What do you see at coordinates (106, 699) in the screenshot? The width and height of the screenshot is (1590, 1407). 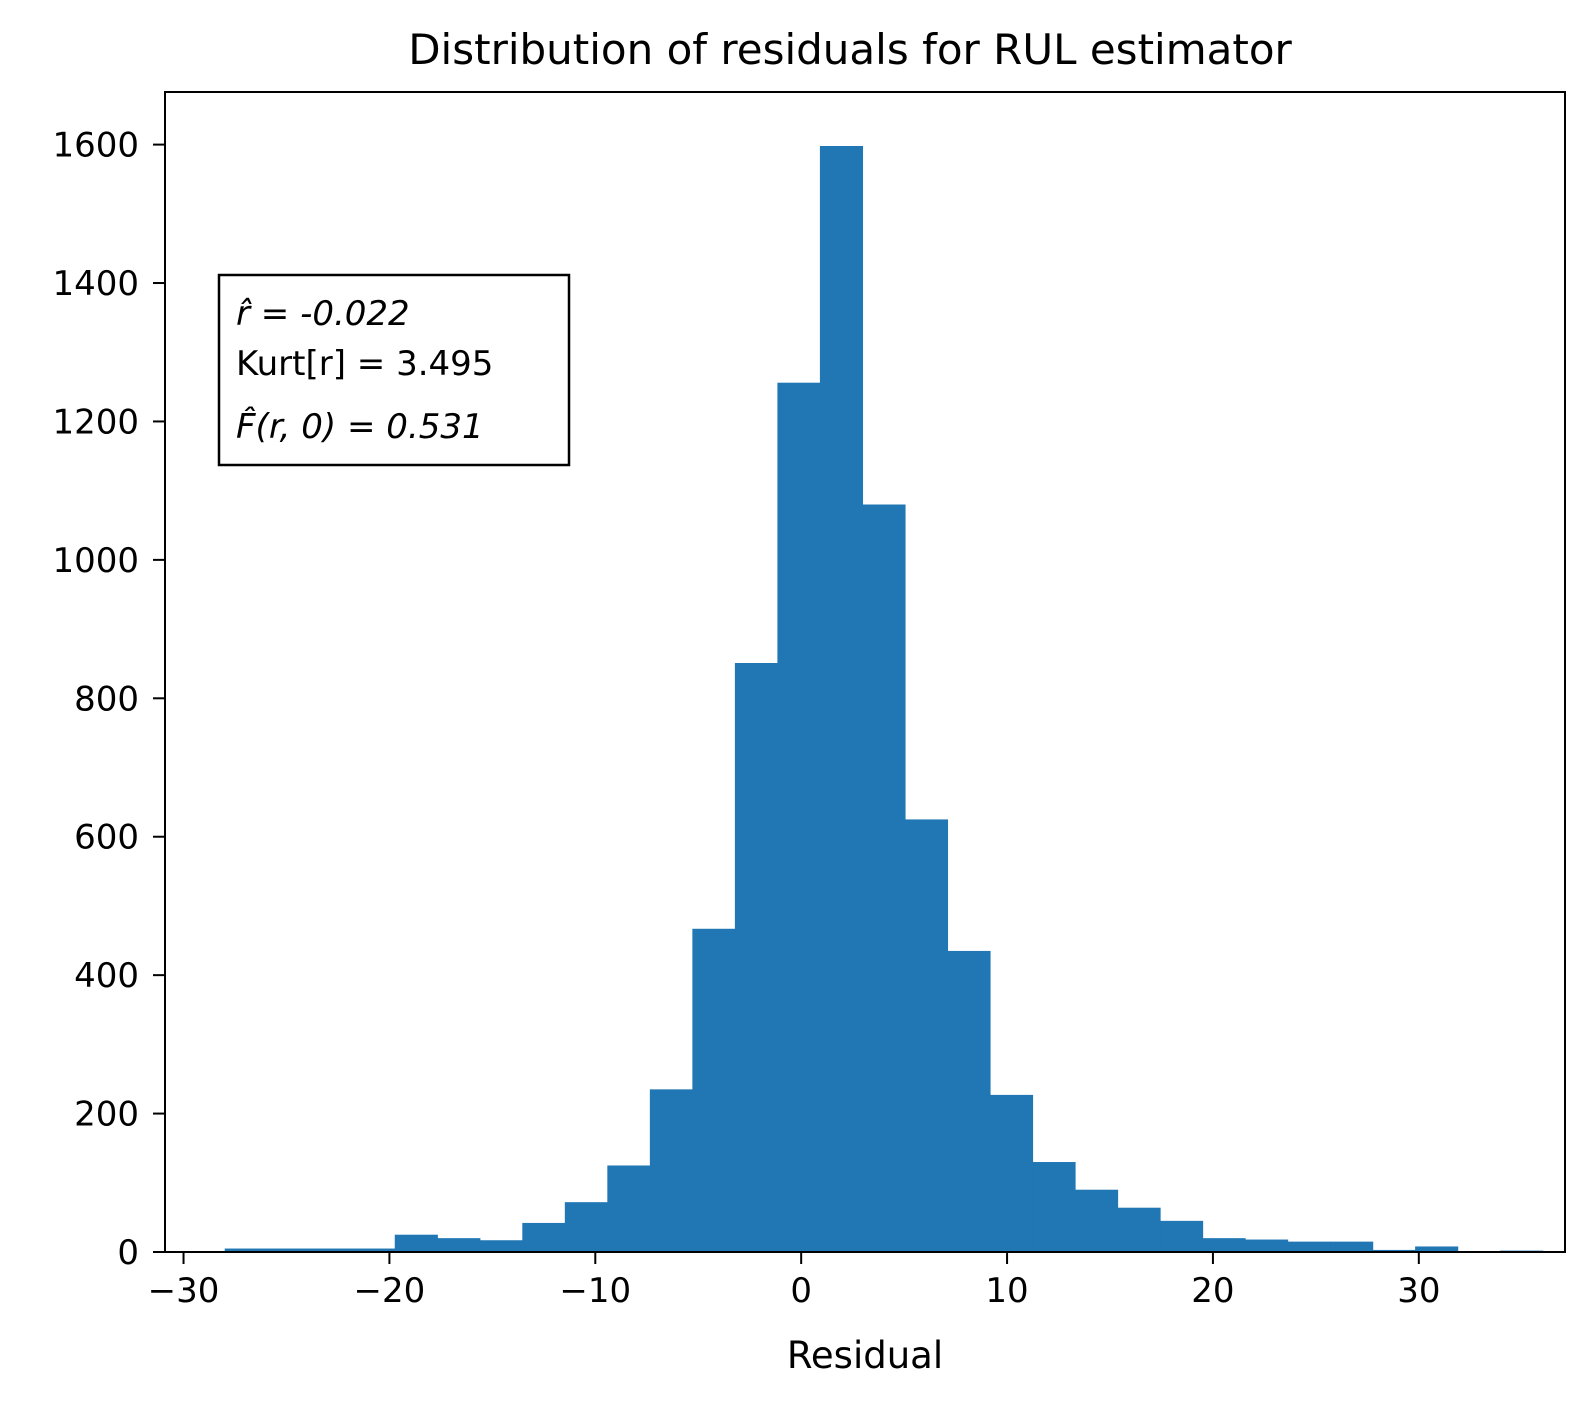 I see `y-tick-label: 800` at bounding box center [106, 699].